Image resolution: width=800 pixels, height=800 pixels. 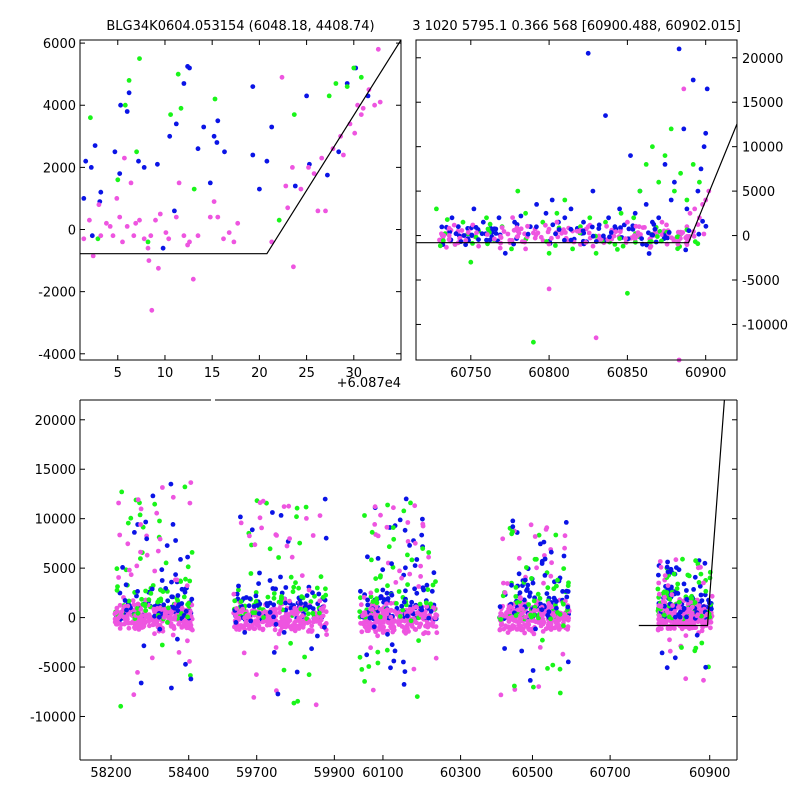 What do you see at coordinates (55, 470) in the screenshot?
I see `y-tick-label: 15000` at bounding box center [55, 470].